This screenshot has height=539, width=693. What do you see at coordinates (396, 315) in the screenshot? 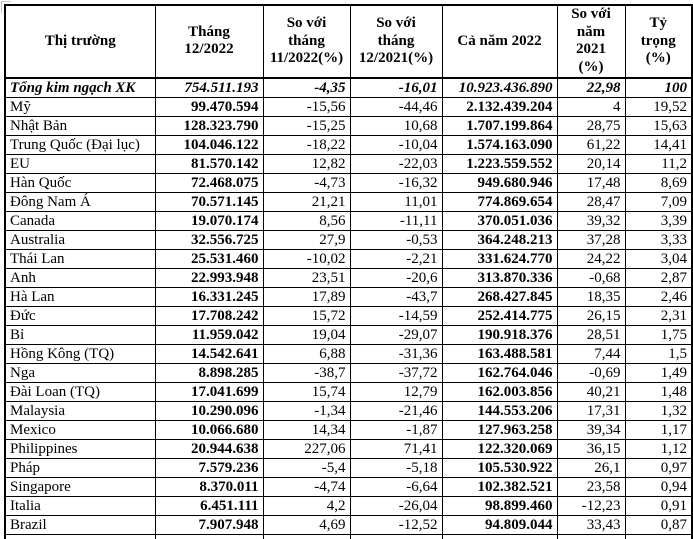
I see `cell-vs-month-12-2021: -14,59` at bounding box center [396, 315].